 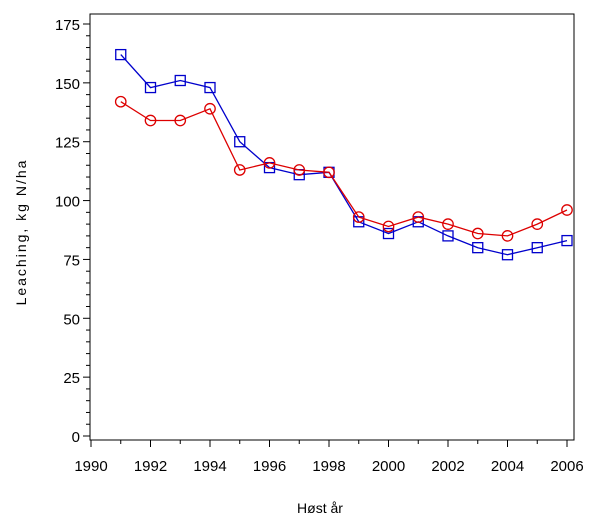 I want to click on x-tick-label: 1992, so click(x=150, y=466).